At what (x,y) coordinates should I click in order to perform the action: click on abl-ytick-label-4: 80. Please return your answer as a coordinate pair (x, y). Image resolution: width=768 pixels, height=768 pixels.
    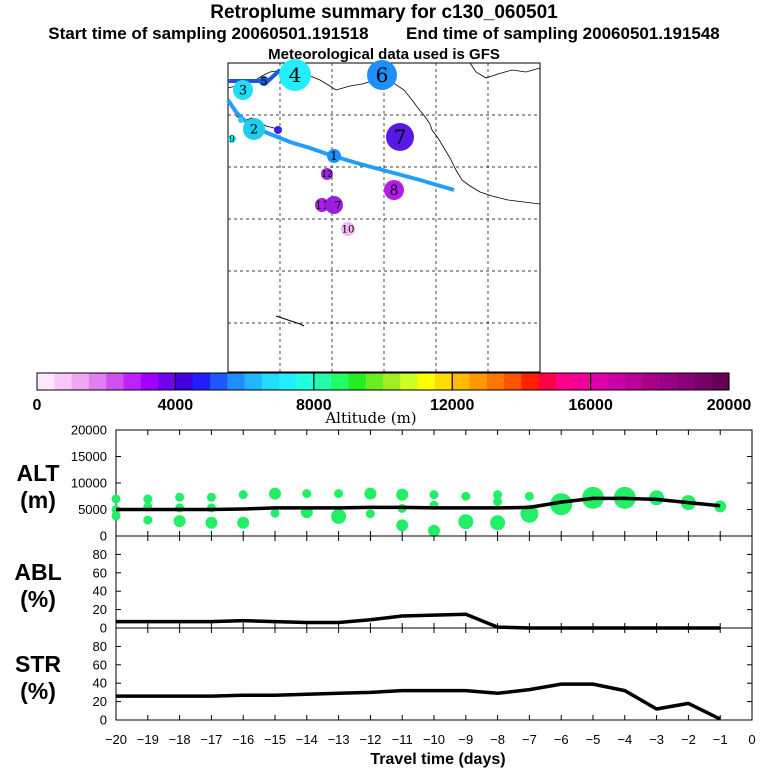
    Looking at the image, I should click on (100, 554).